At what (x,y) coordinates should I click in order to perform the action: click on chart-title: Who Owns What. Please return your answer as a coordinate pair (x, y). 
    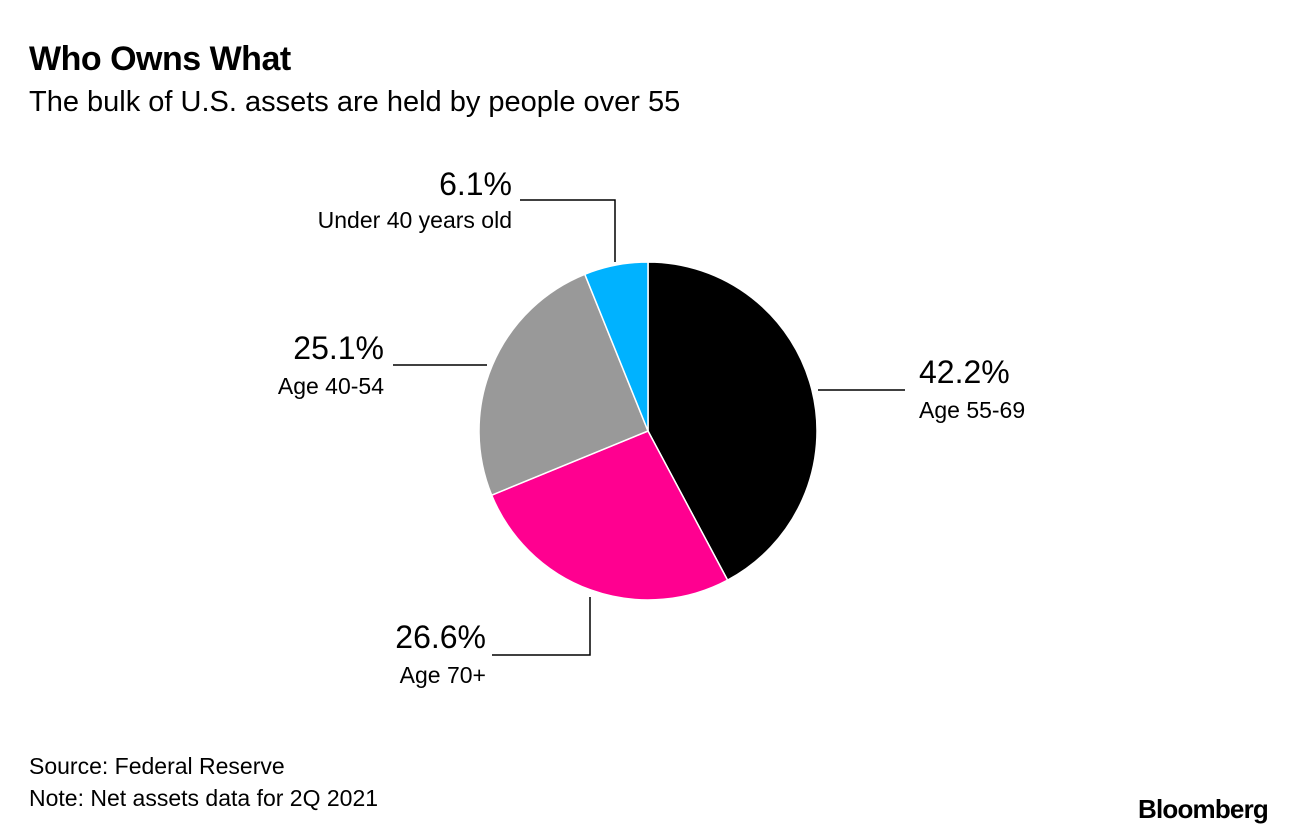
    Looking at the image, I should click on (160, 59).